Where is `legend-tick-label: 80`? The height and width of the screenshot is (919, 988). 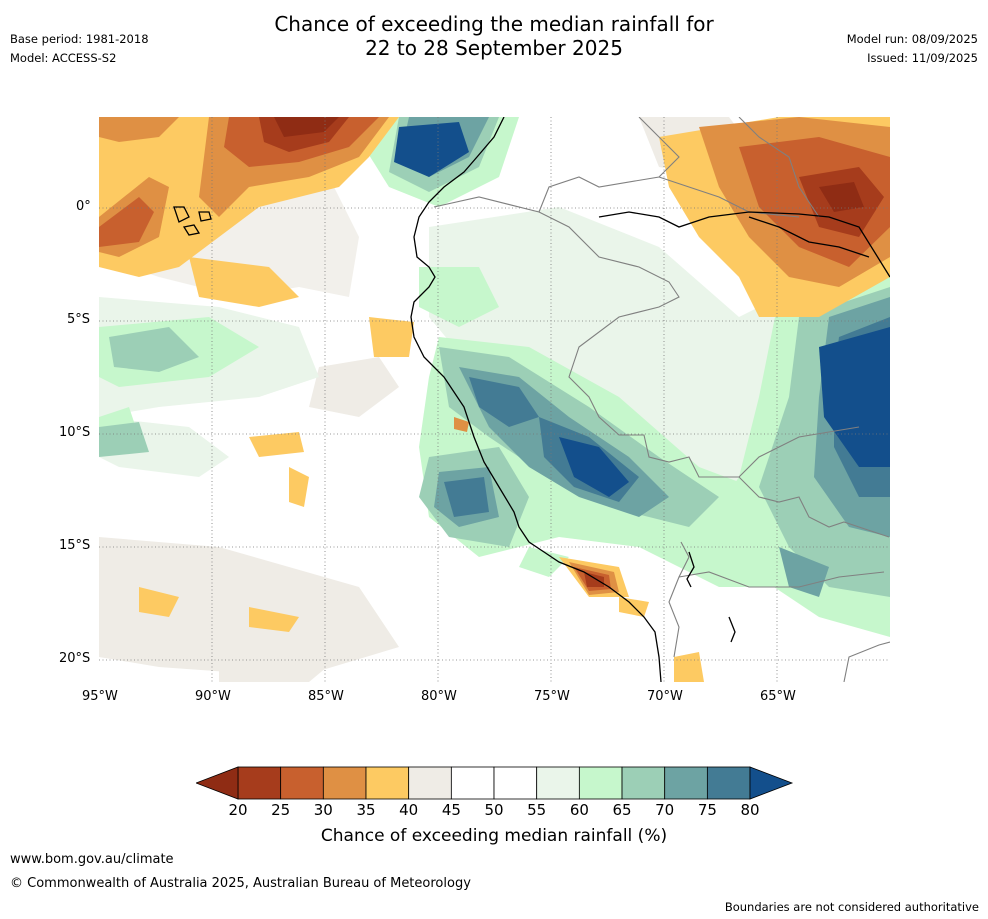
legend-tick-label: 80 is located at coordinates (750, 810).